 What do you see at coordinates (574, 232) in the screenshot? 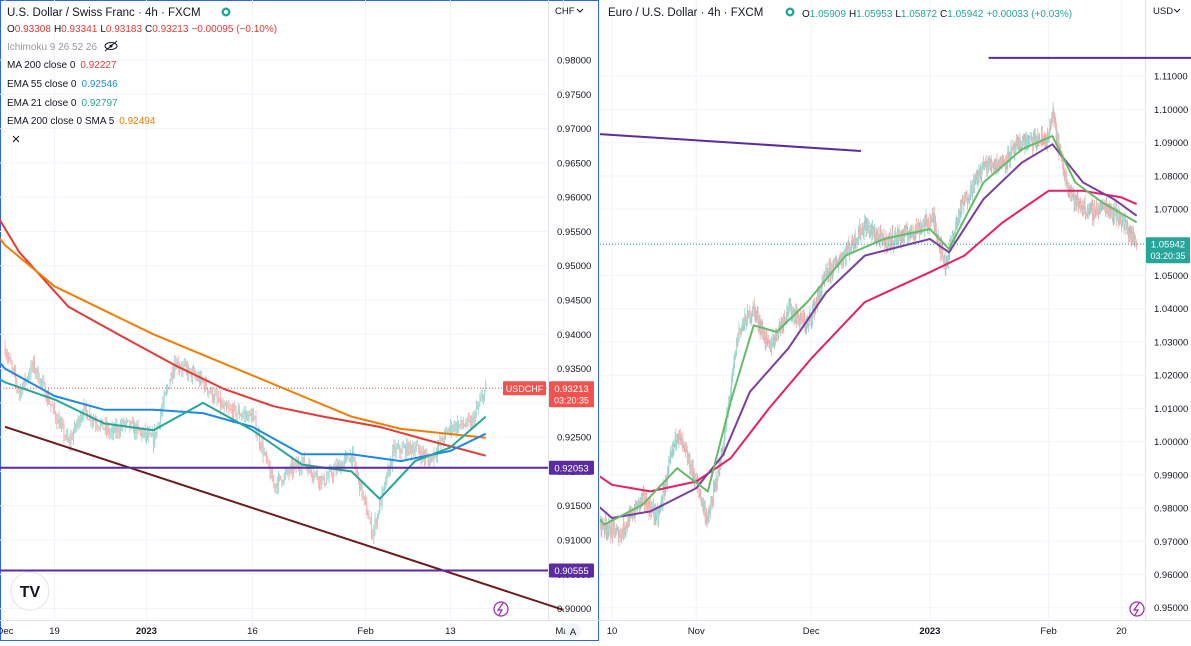
I see `y-tick-label: 0.95500` at bounding box center [574, 232].